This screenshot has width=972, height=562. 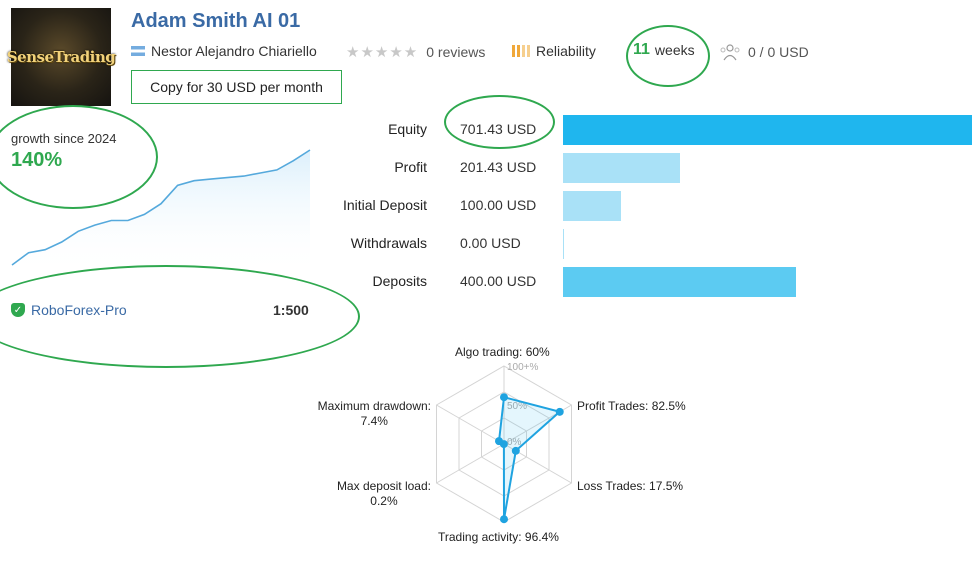 I want to click on growth-area, so click(x=161, y=212).